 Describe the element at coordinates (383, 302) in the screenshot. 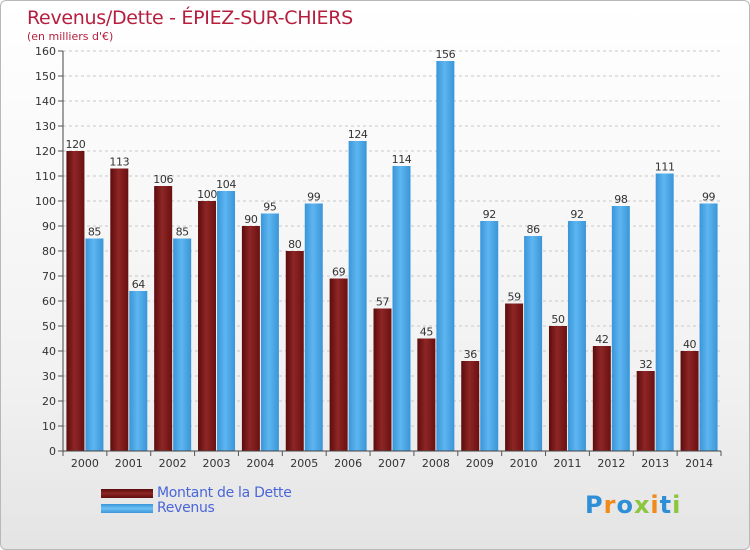

I see `data-label-debt: 57` at that location.